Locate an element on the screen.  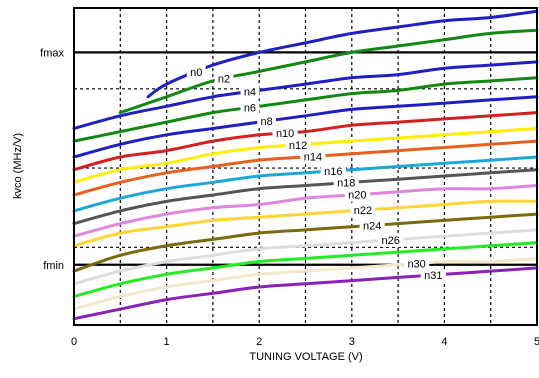
x-tick-label: 2 is located at coordinates (259, 342).